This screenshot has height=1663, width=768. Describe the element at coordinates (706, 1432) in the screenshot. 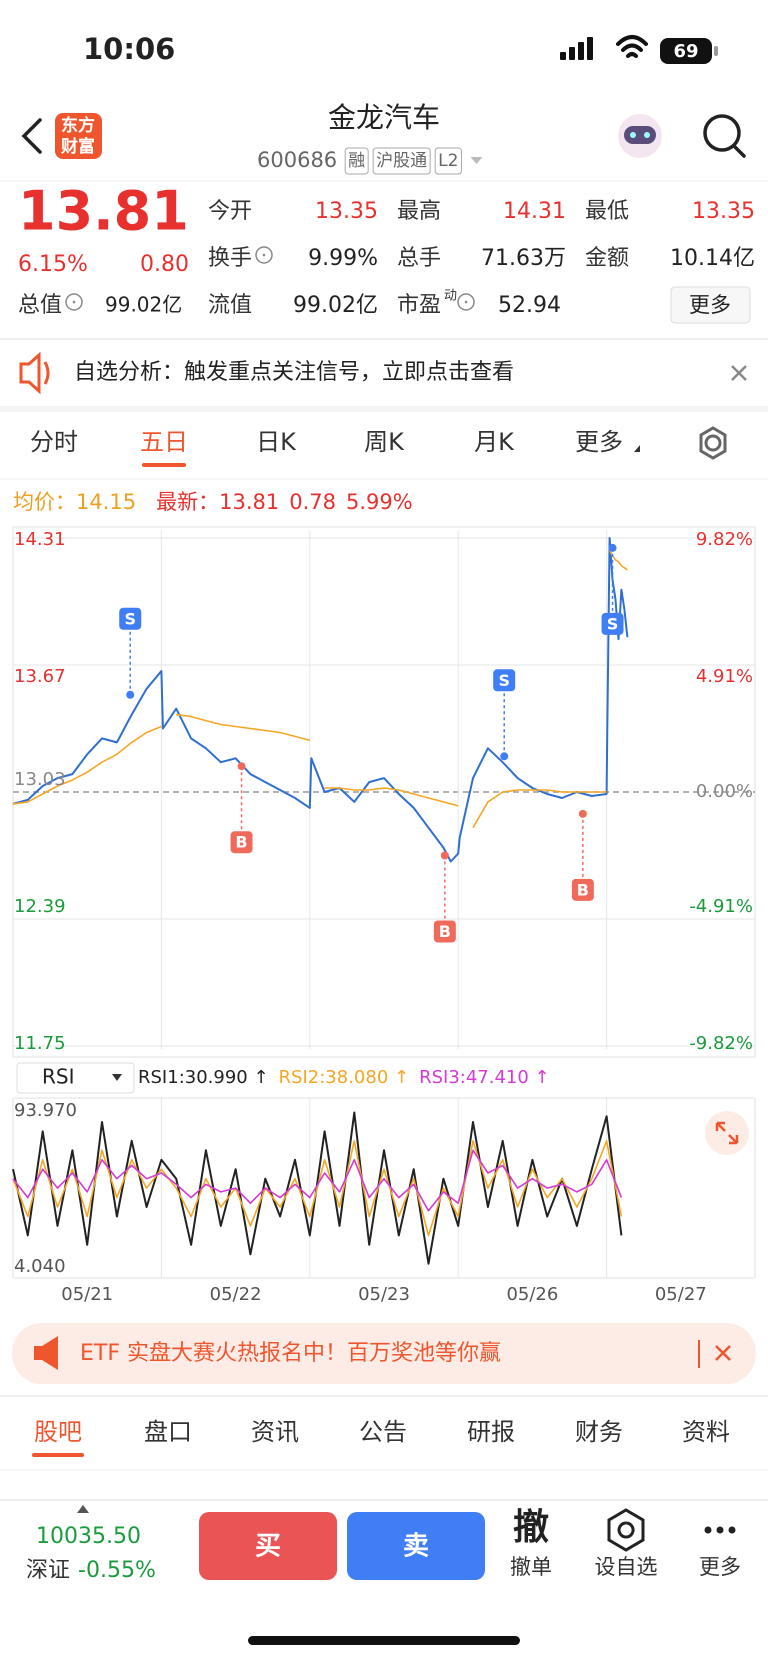

I see `content-tab: 资料` at that location.